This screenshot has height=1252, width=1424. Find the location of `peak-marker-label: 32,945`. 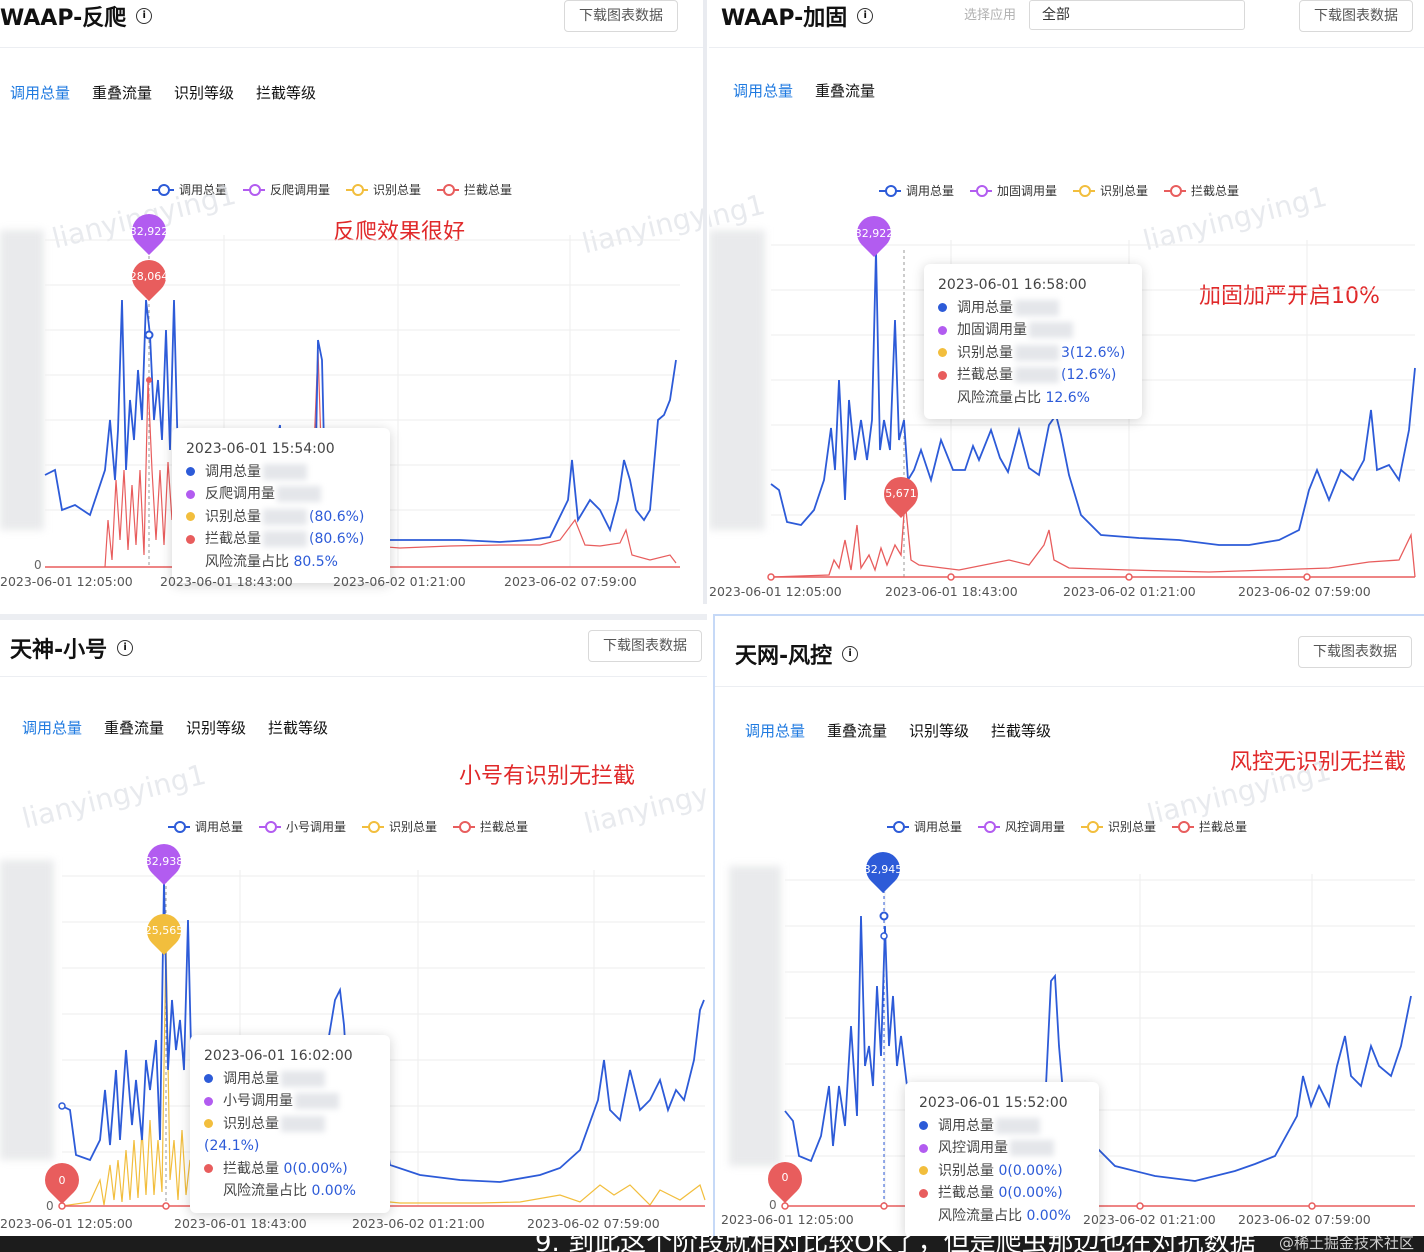

peak-marker-label: 32,945 is located at coordinates (883, 869).